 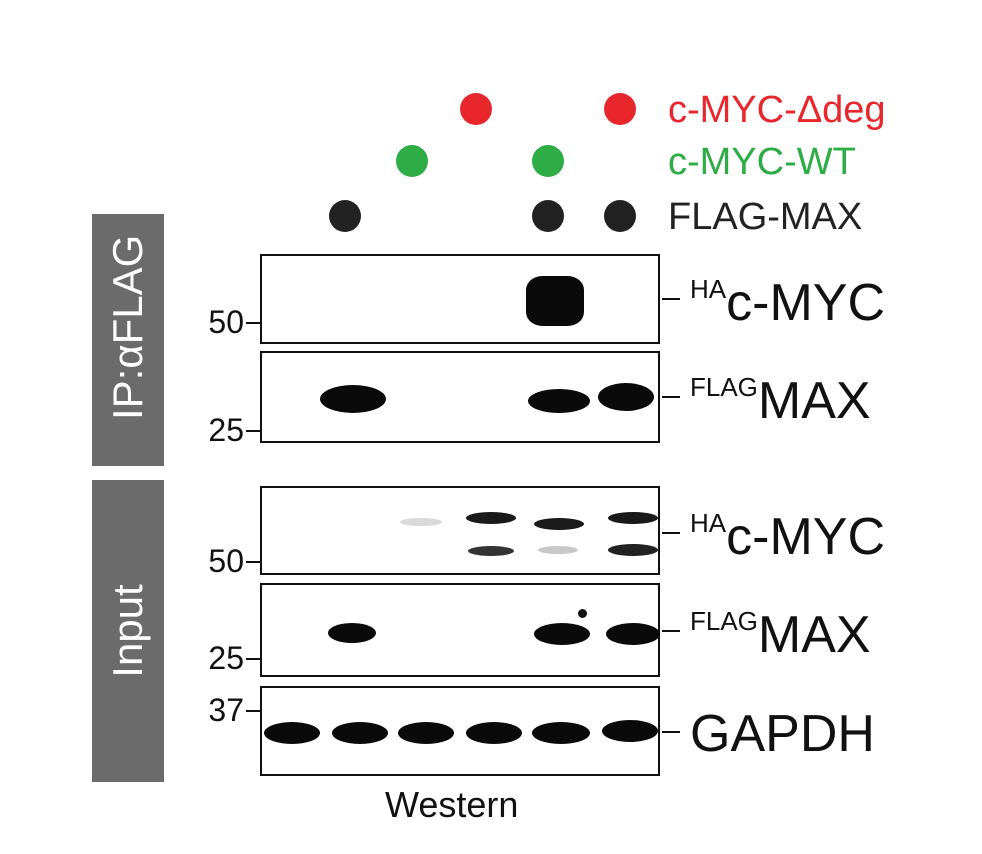 I want to click on lane6-dmyc-dot, so click(x=620, y=109).